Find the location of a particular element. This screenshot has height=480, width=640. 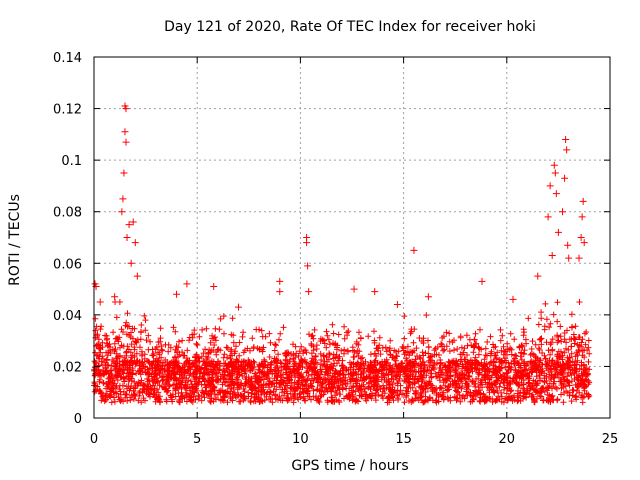

x-axis-label: GPS time / hours is located at coordinates (349, 466).